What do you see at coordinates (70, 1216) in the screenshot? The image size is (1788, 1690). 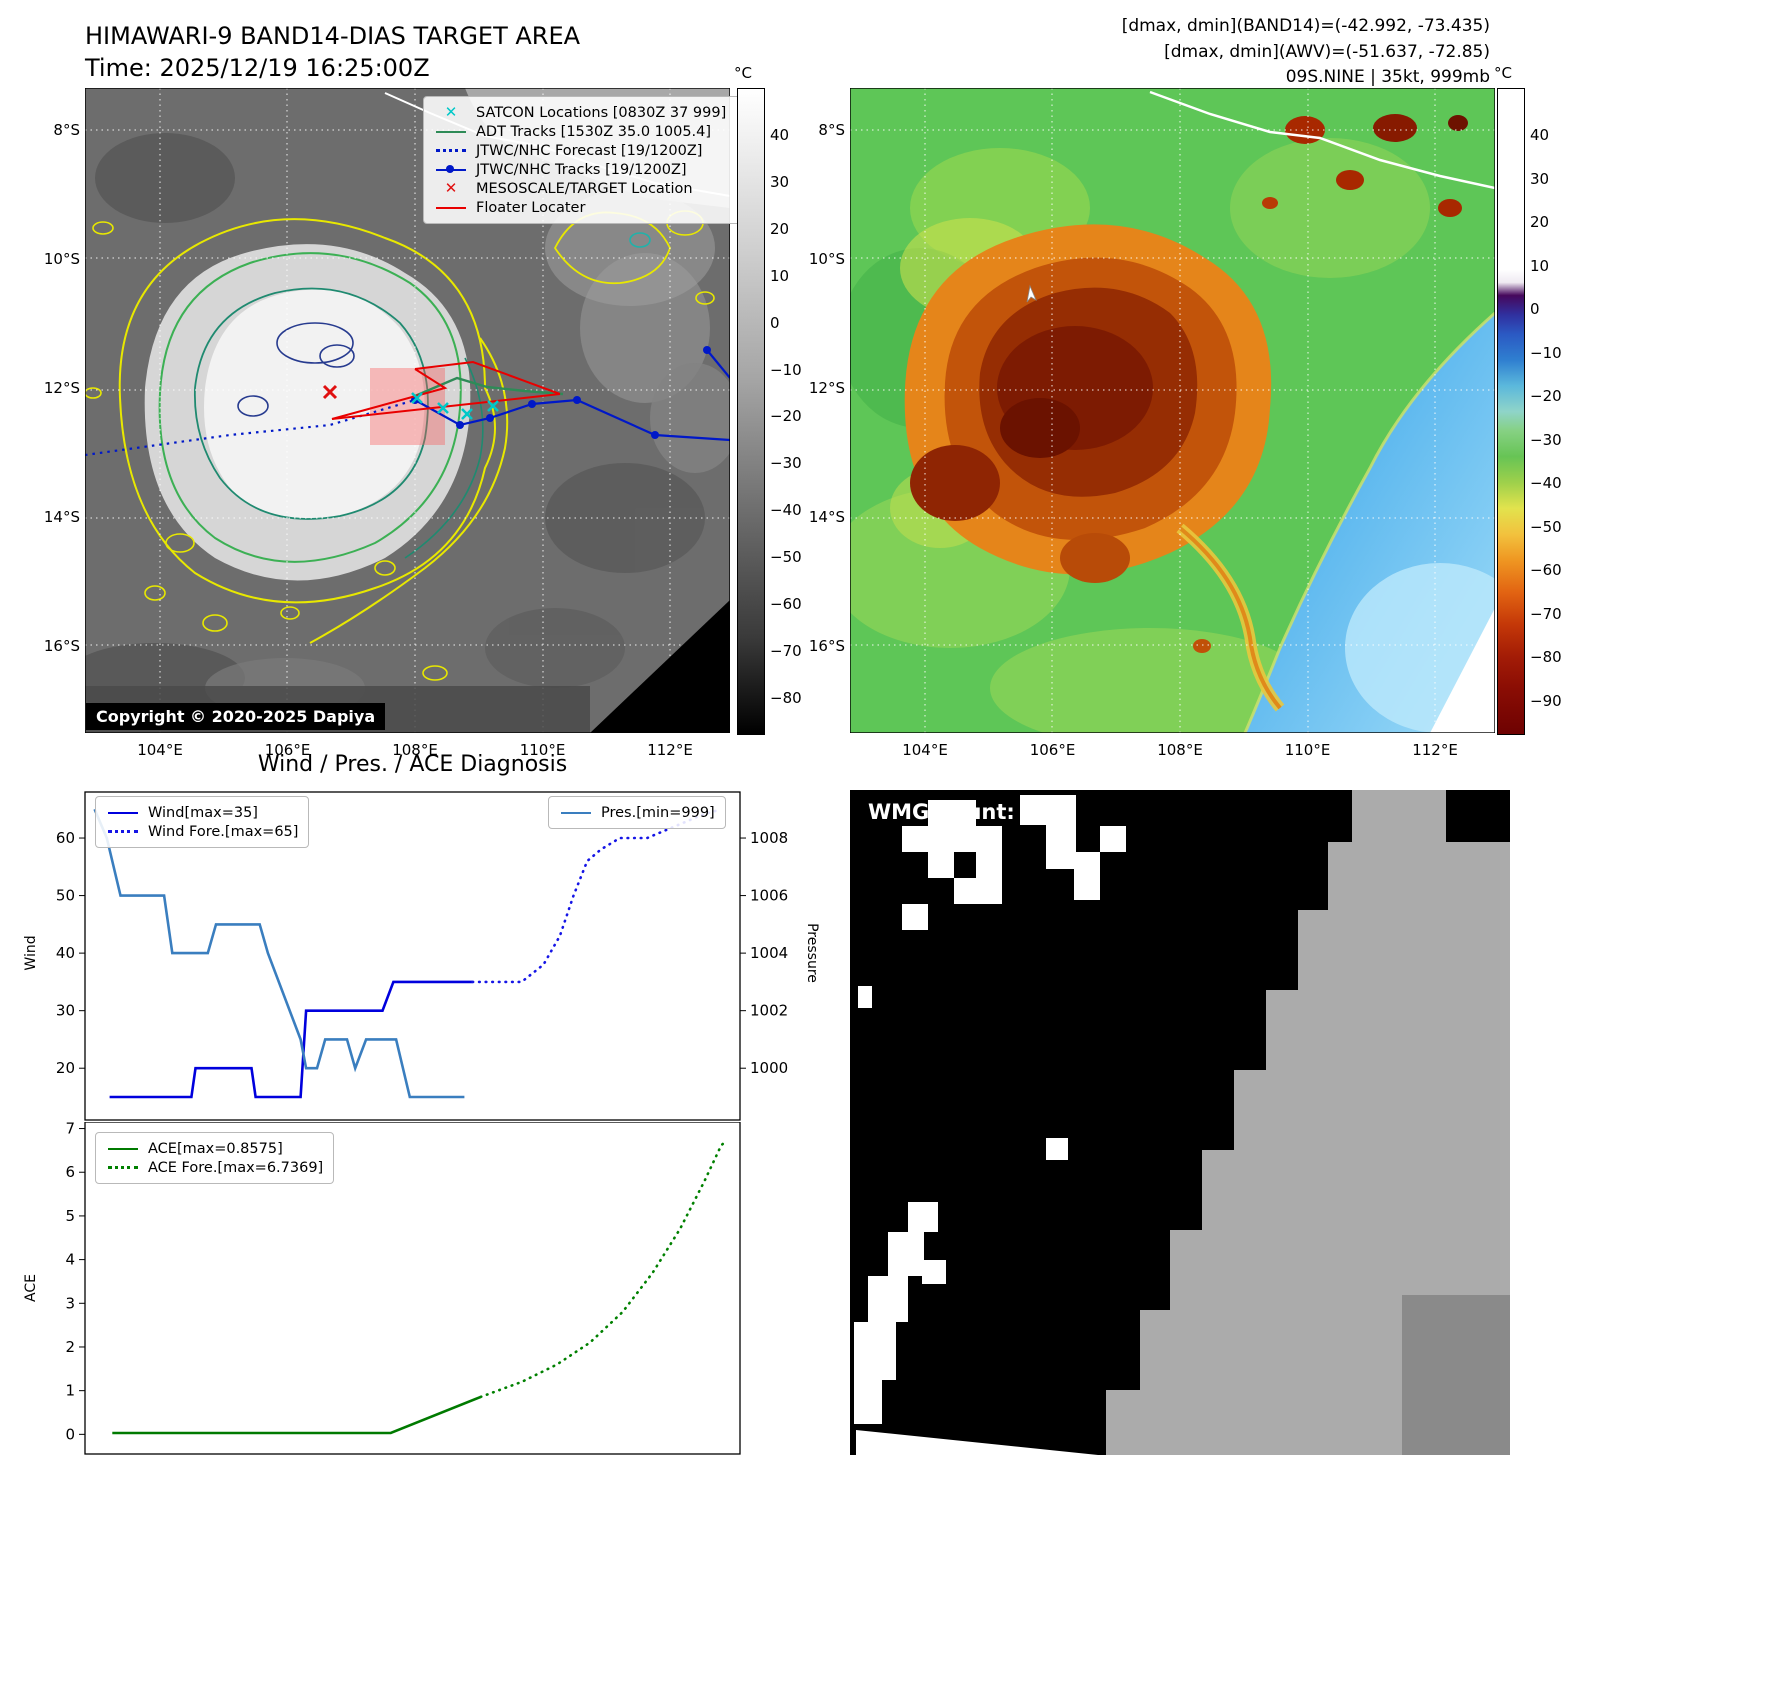 I see `y-tick-label: 5` at bounding box center [70, 1216].